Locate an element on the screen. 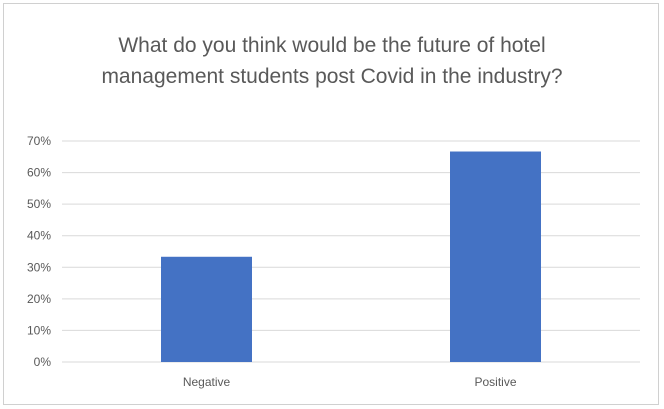  y-tick-label: 0% is located at coordinates (43, 362).